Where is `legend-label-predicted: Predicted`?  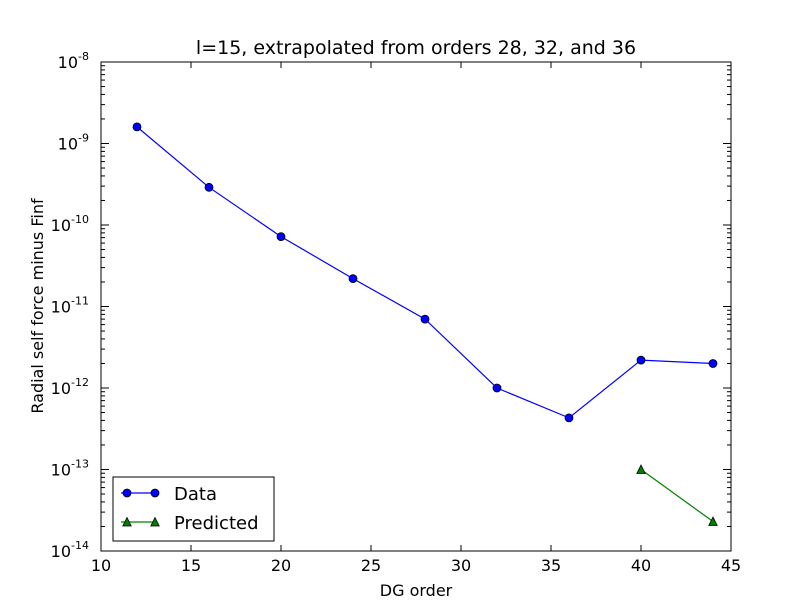 legend-label-predicted: Predicted is located at coordinates (216, 523).